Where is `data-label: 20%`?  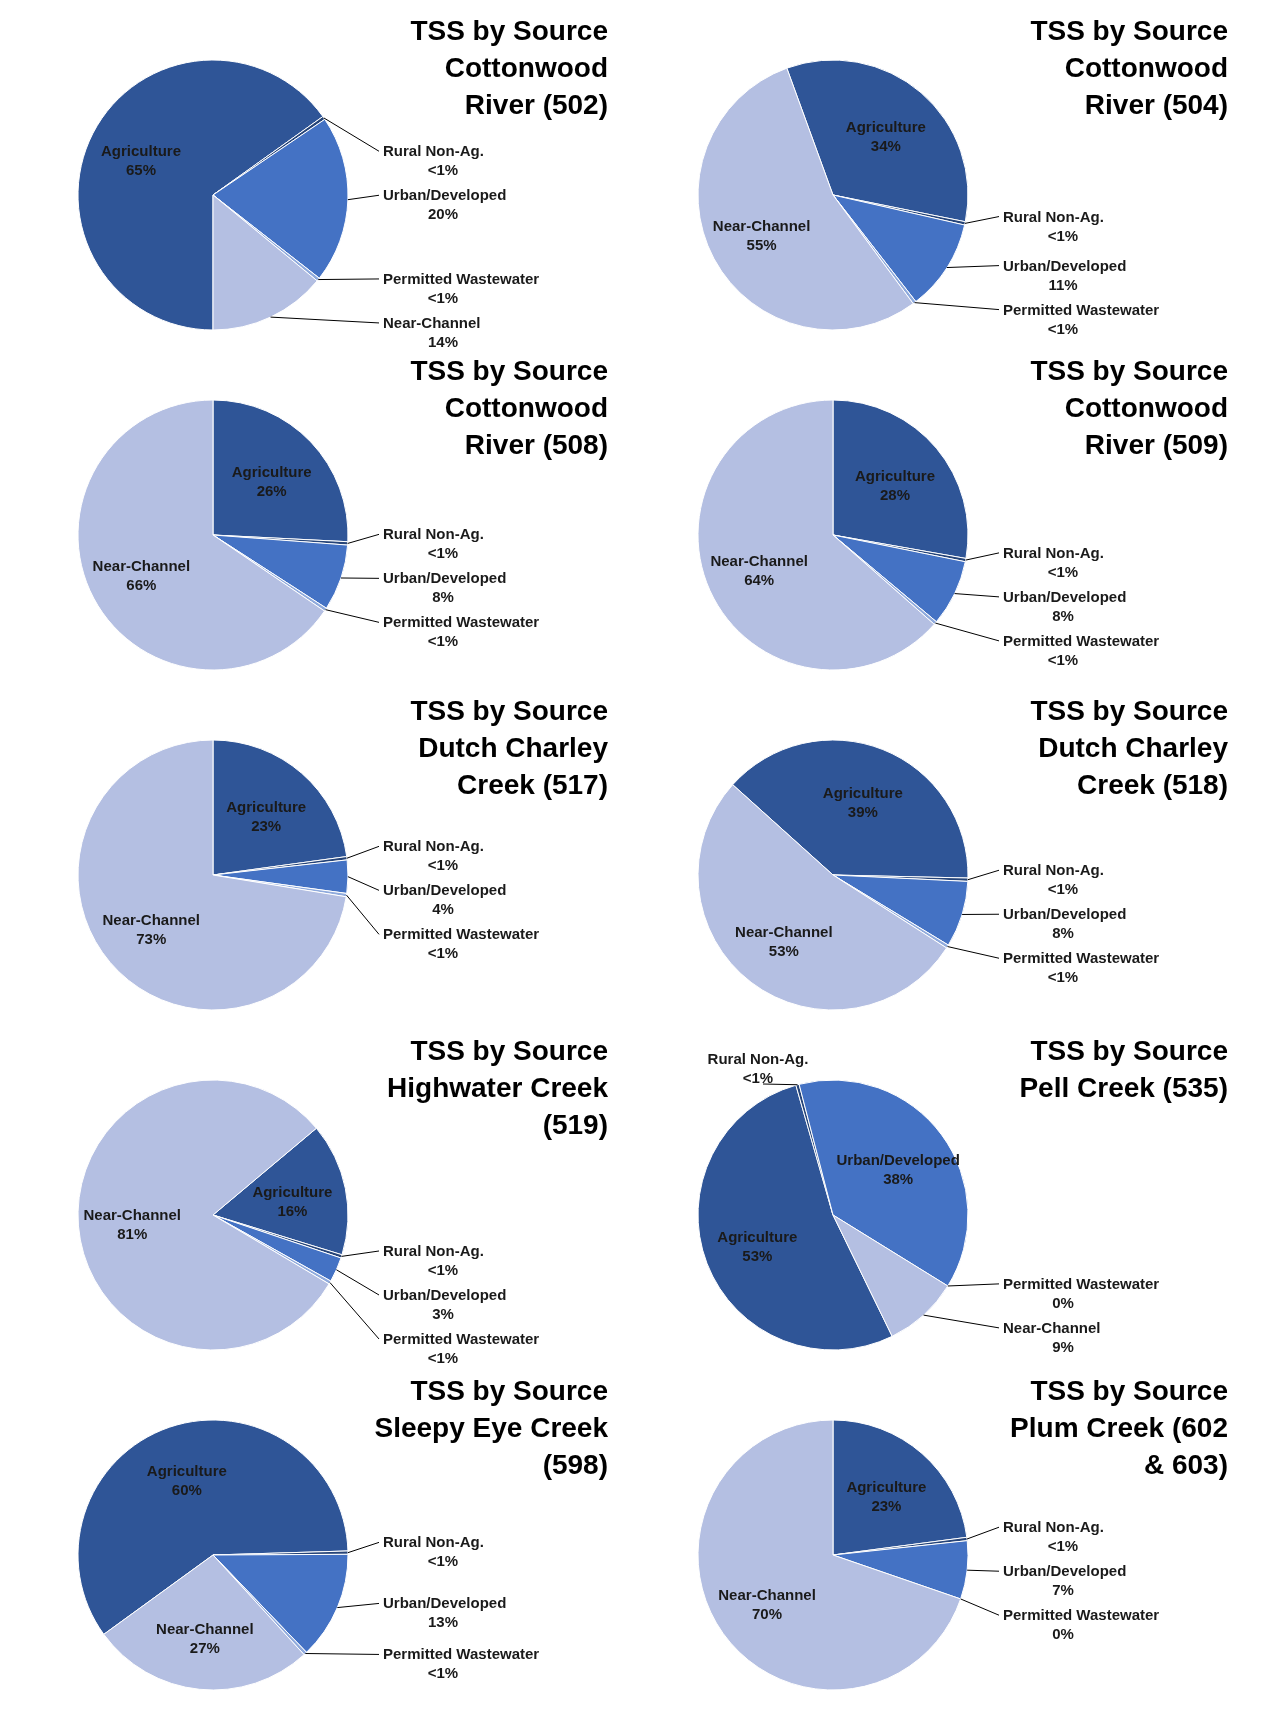
data-label: 20% is located at coordinates (443, 214).